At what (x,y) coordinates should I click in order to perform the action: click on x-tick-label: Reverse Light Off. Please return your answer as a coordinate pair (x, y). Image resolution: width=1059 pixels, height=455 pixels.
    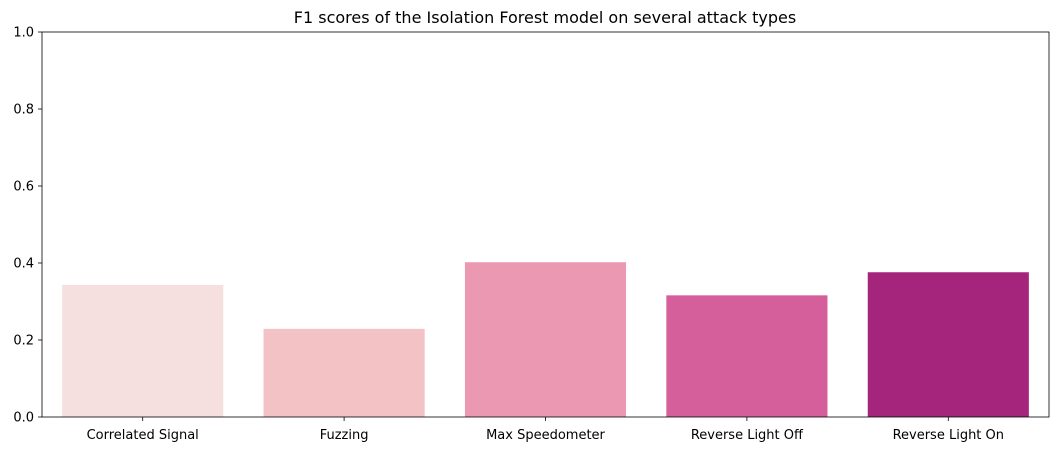
    Looking at the image, I should click on (747, 435).